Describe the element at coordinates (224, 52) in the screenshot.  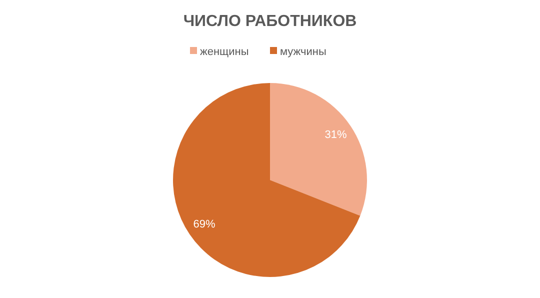
I see `legend-label: женщины` at that location.